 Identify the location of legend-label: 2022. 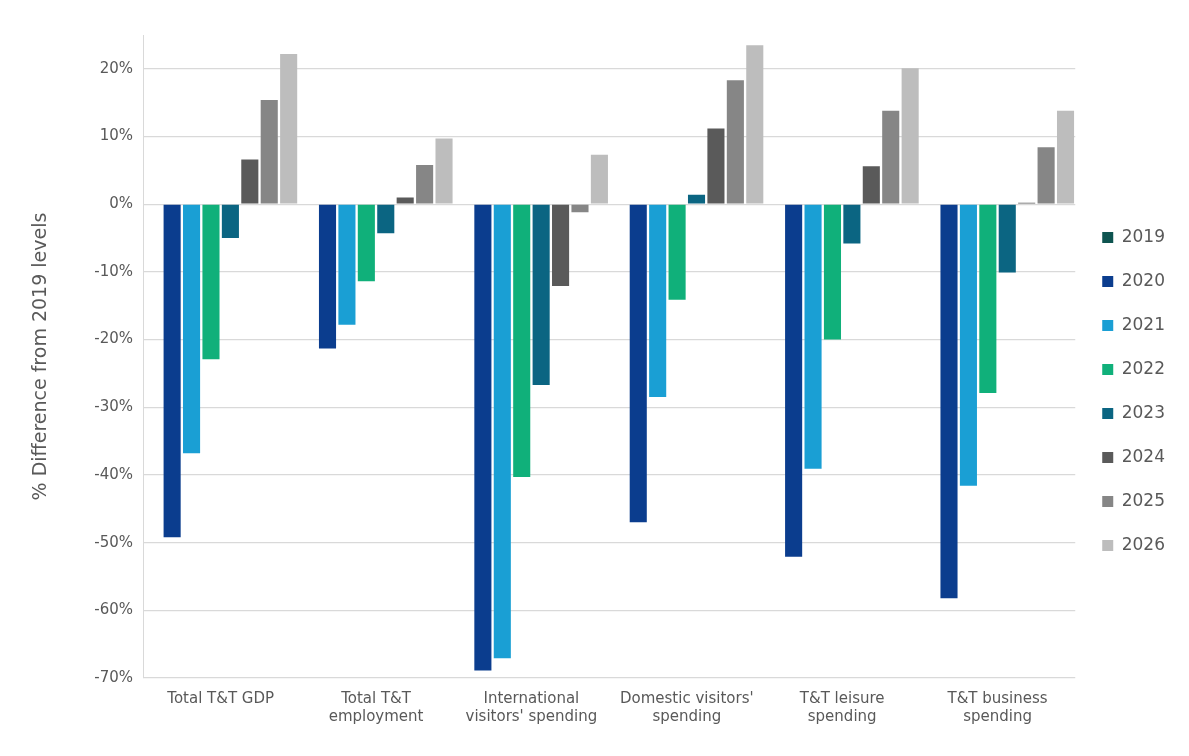
(1143, 367).